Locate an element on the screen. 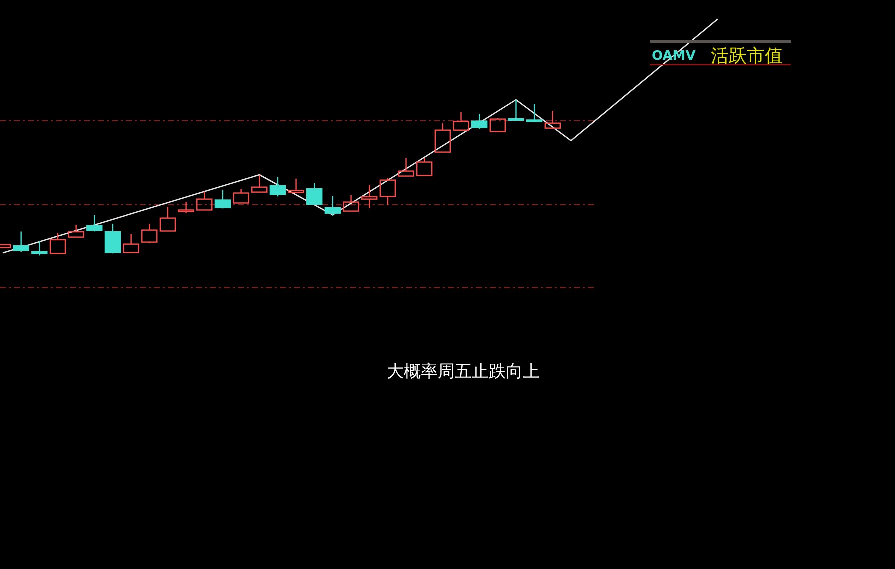 This screenshot has width=895, height=569. candlestick is located at coordinates (370, 196).